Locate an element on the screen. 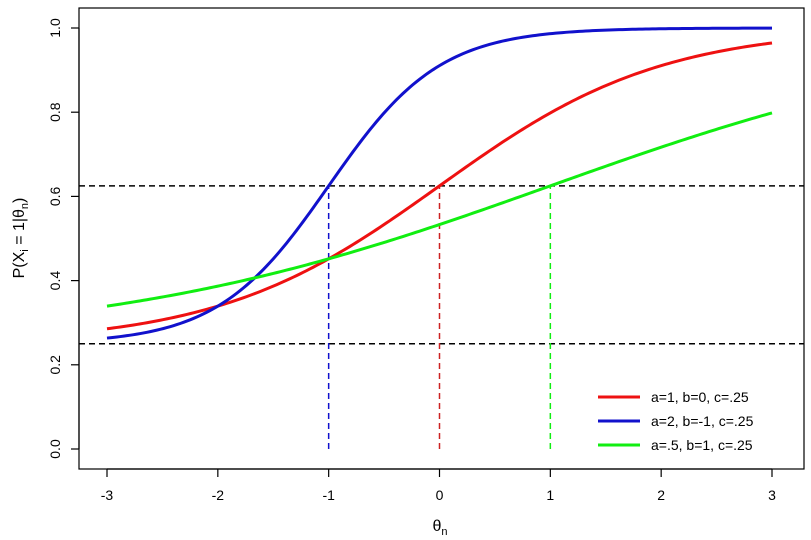 The width and height of the screenshot is (811, 540). y-axis: 0.0 0.2 0.4 0.6 0.8 1.0 is located at coordinates (63, 238).